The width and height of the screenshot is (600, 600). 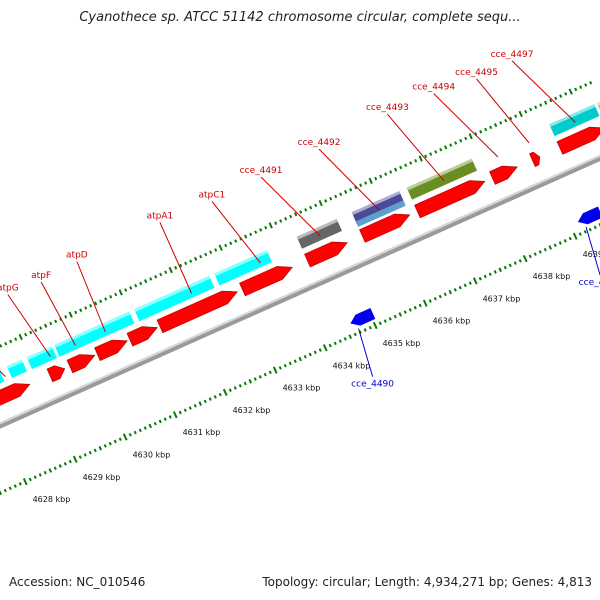 What do you see at coordinates (592, 251) in the screenshot?
I see `minus-gene-leader-line` at bounding box center [592, 251].